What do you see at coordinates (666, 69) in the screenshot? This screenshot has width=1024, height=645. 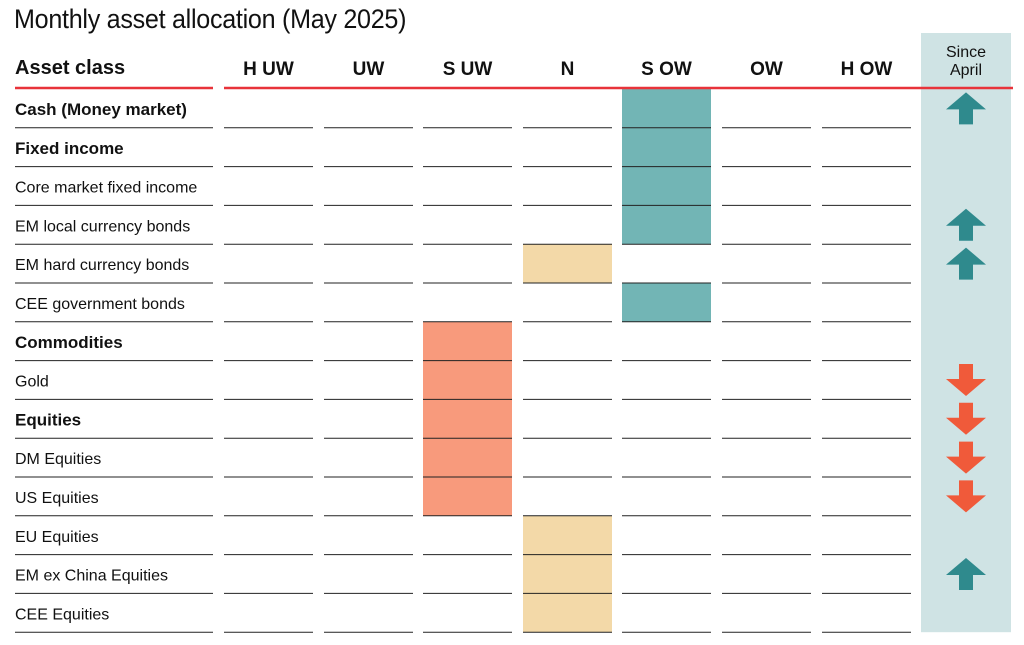 I see `column-header-s-ow: S OW` at bounding box center [666, 69].